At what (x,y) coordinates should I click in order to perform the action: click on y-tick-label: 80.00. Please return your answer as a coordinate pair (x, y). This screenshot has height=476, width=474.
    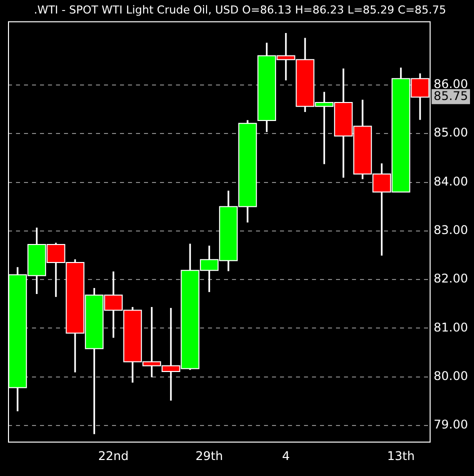
    Looking at the image, I should click on (451, 376).